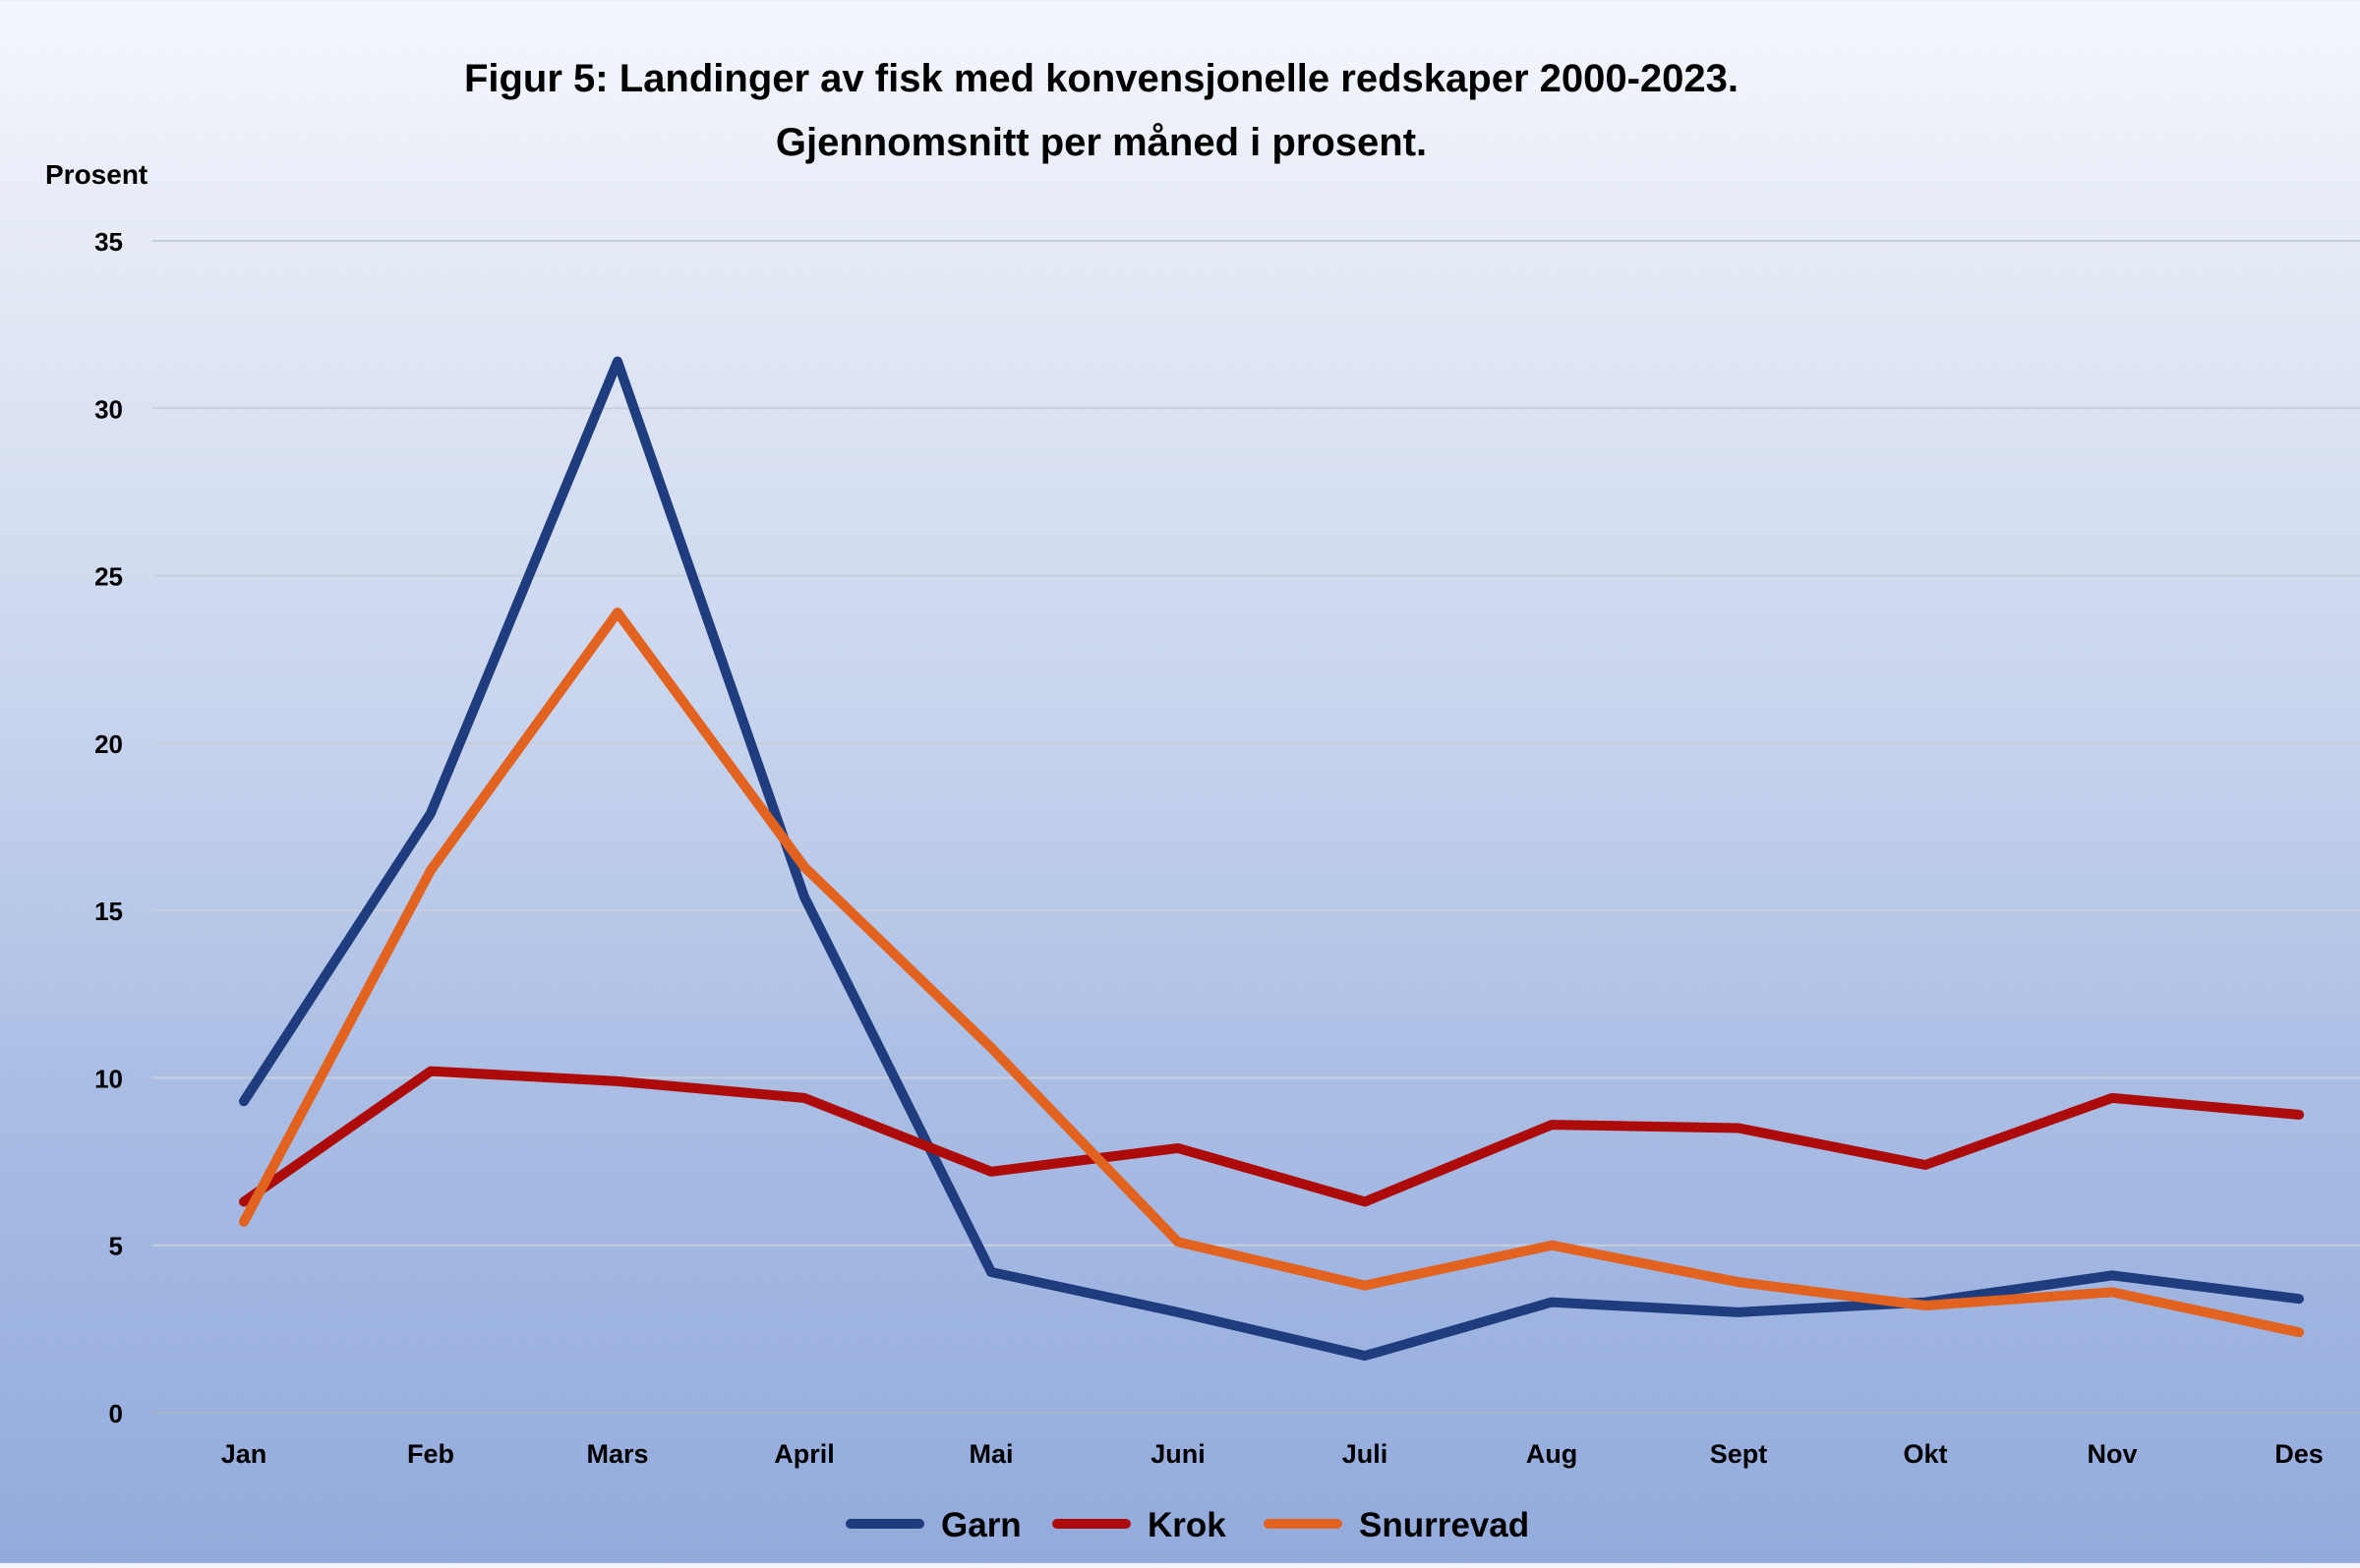 The image size is (2360, 1568). Describe the element at coordinates (1101, 142) in the screenshot. I see `chart-subtitle: Gjennomsnitt per måned i prosent.` at that location.